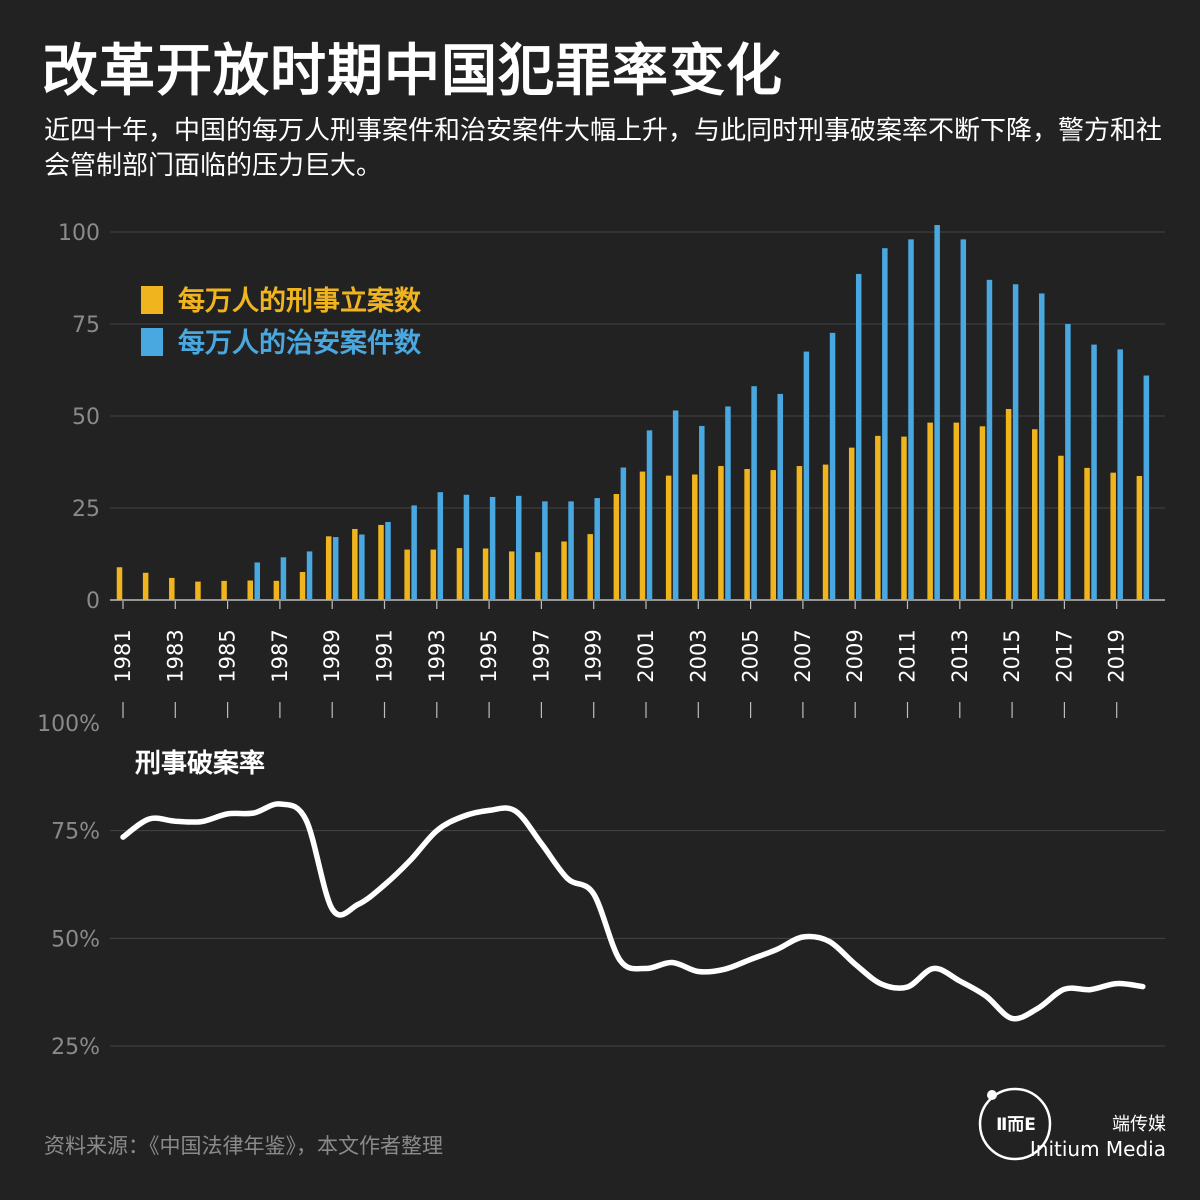  What do you see at coordinates (257, 581) in the screenshot?
I see `bar-public-security-1986` at bounding box center [257, 581].